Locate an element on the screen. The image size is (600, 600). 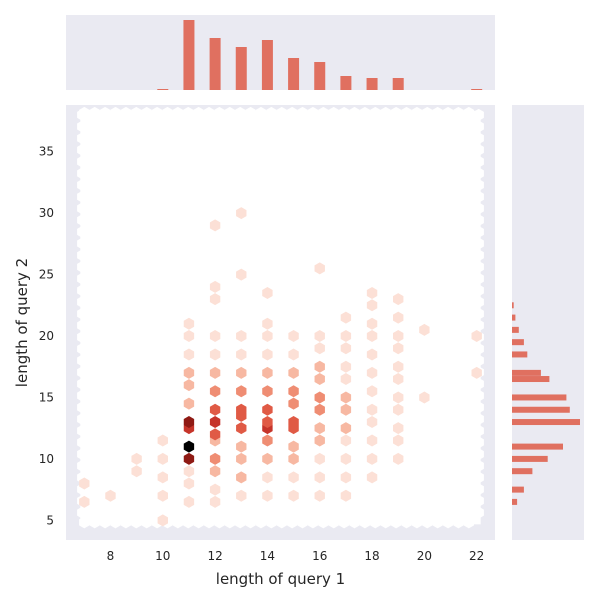
x-tick-label: 20 is located at coordinates (424, 556).